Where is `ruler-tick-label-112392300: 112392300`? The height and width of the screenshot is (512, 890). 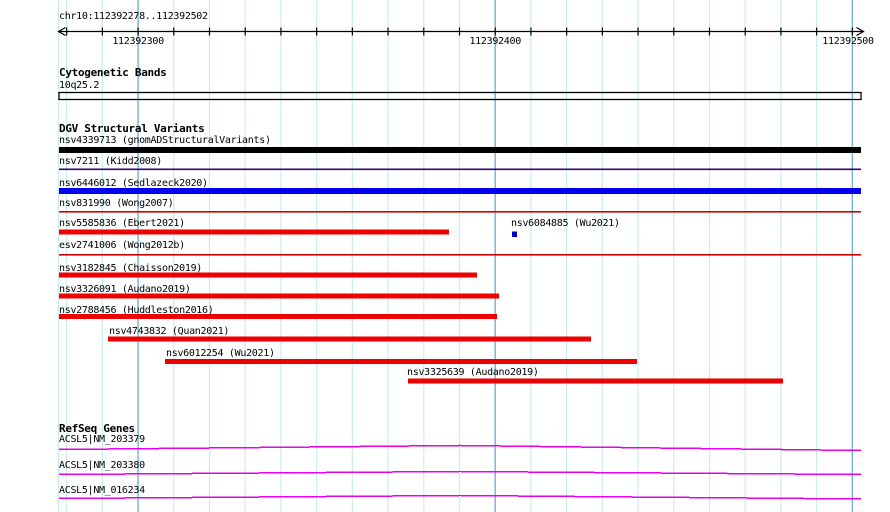
ruler-tick-label-112392300: 112392300 is located at coordinates (138, 41).